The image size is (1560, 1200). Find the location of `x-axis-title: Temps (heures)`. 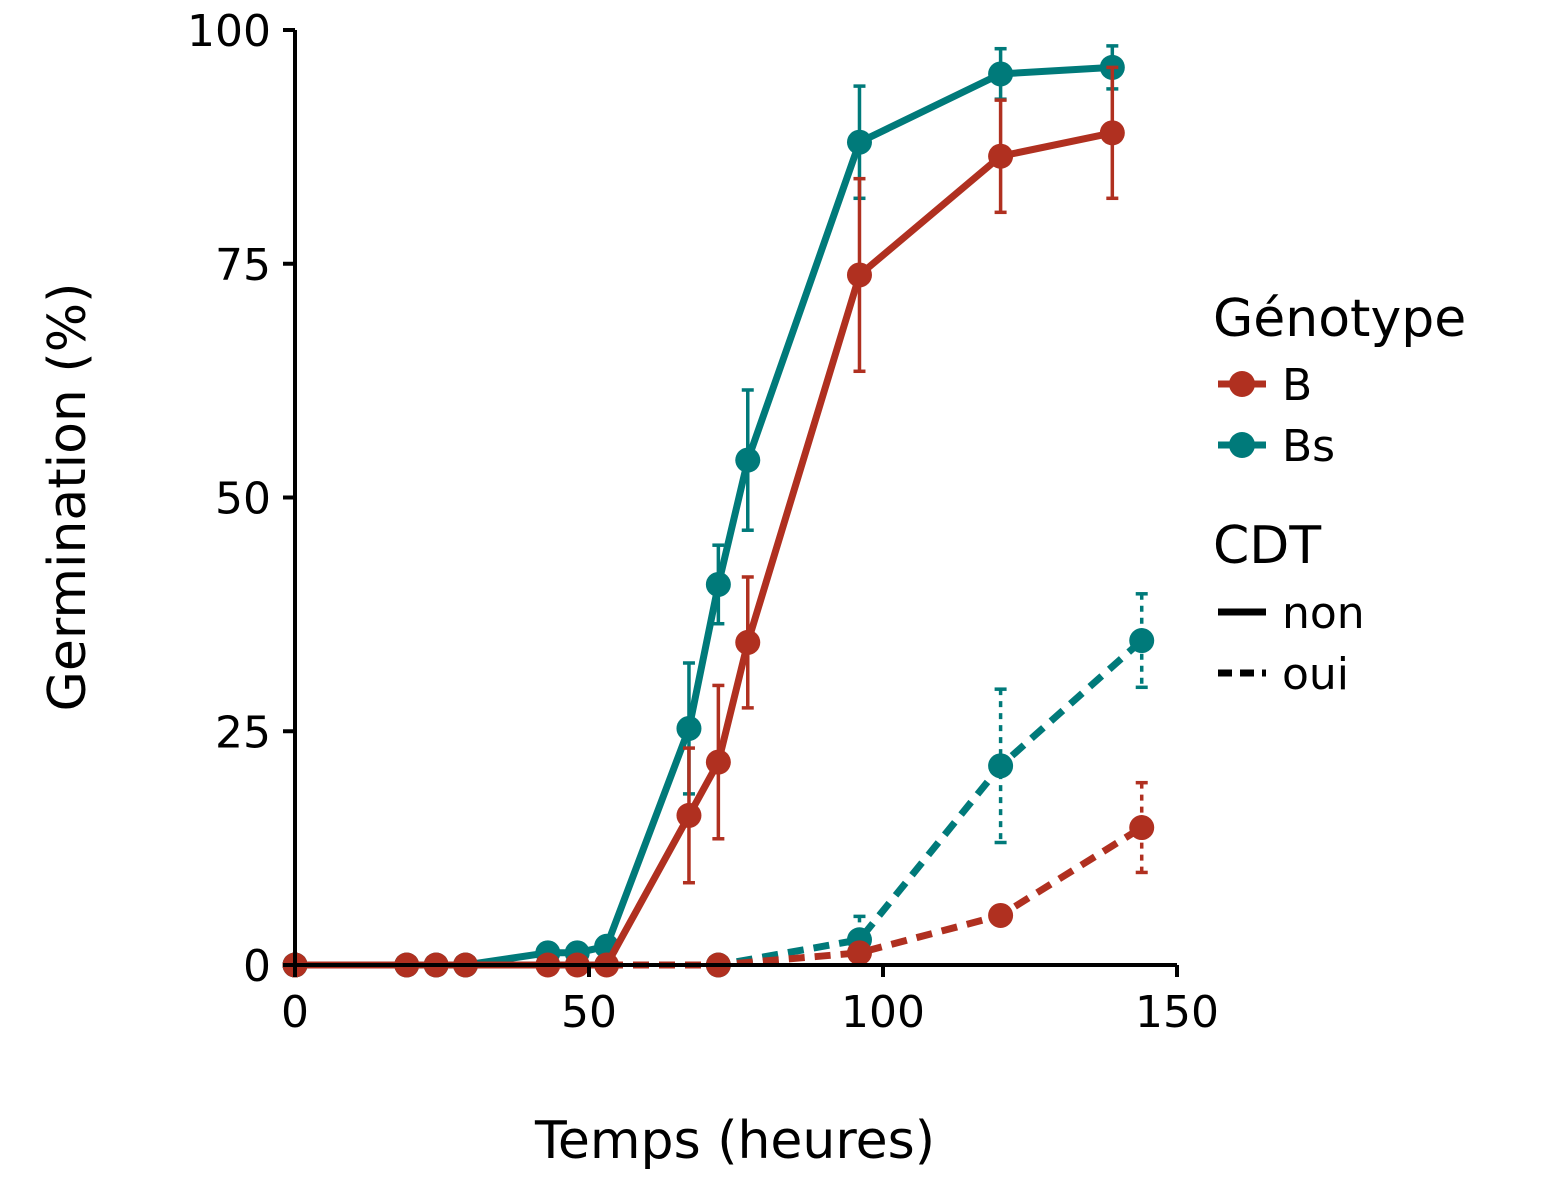

x-axis-title: Temps (heures) is located at coordinates (734, 1141).